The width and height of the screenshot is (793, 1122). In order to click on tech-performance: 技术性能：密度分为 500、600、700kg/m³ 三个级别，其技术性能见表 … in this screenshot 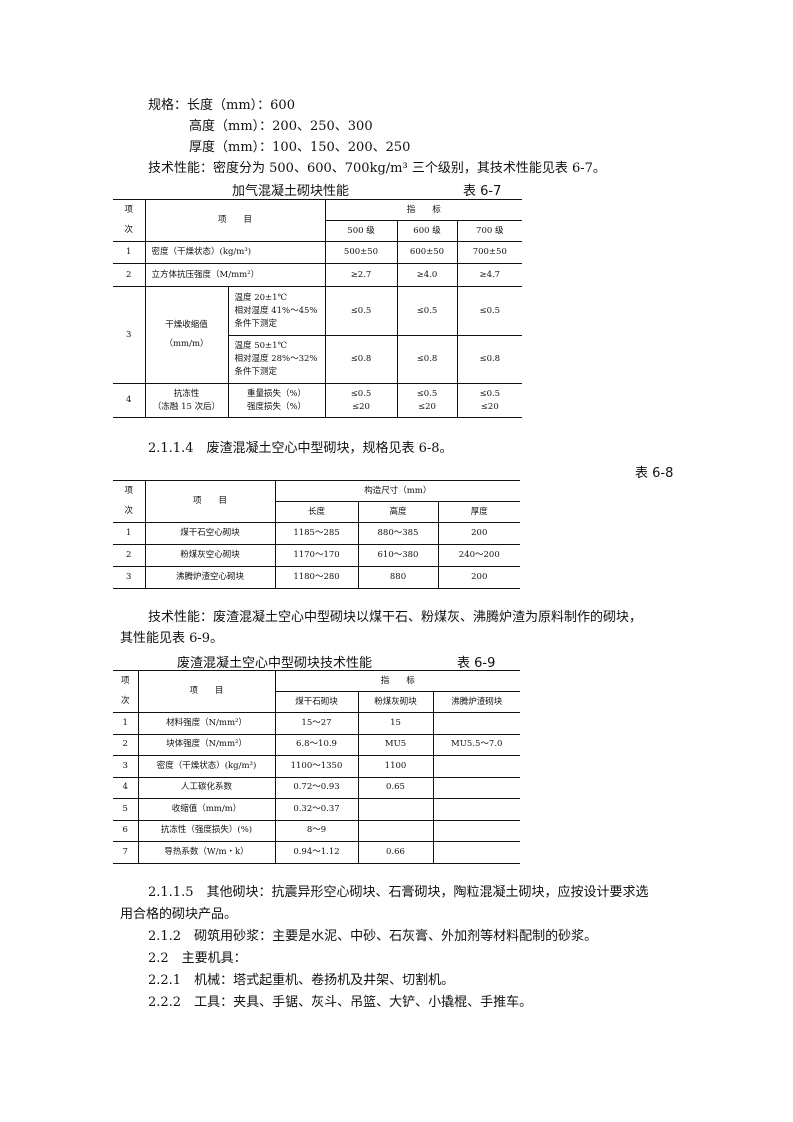, I will do `click(377, 168)`.